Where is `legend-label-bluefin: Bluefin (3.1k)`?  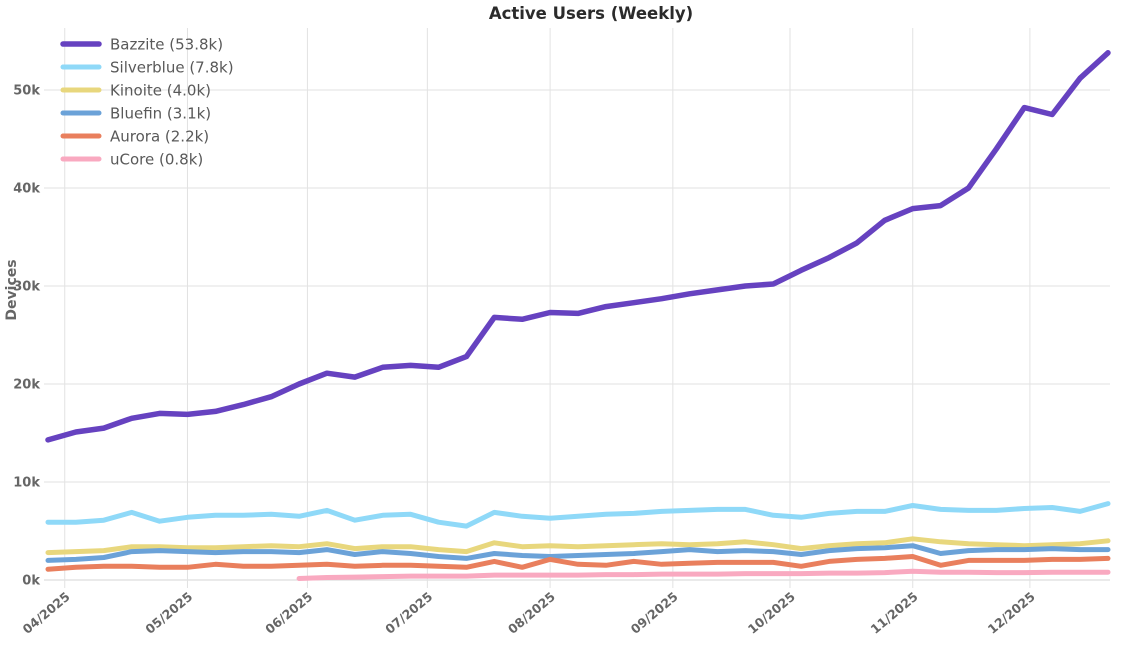
legend-label-bluefin: Bluefin (3.1k) is located at coordinates (160, 114).